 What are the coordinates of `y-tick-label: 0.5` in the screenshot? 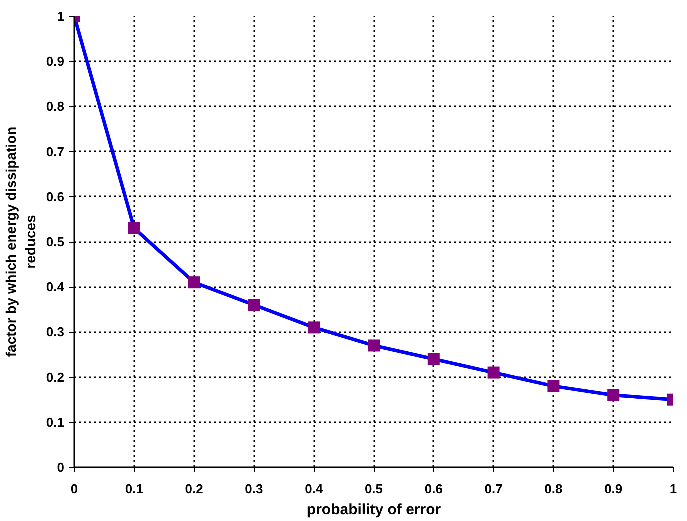 It's located at (55, 242).